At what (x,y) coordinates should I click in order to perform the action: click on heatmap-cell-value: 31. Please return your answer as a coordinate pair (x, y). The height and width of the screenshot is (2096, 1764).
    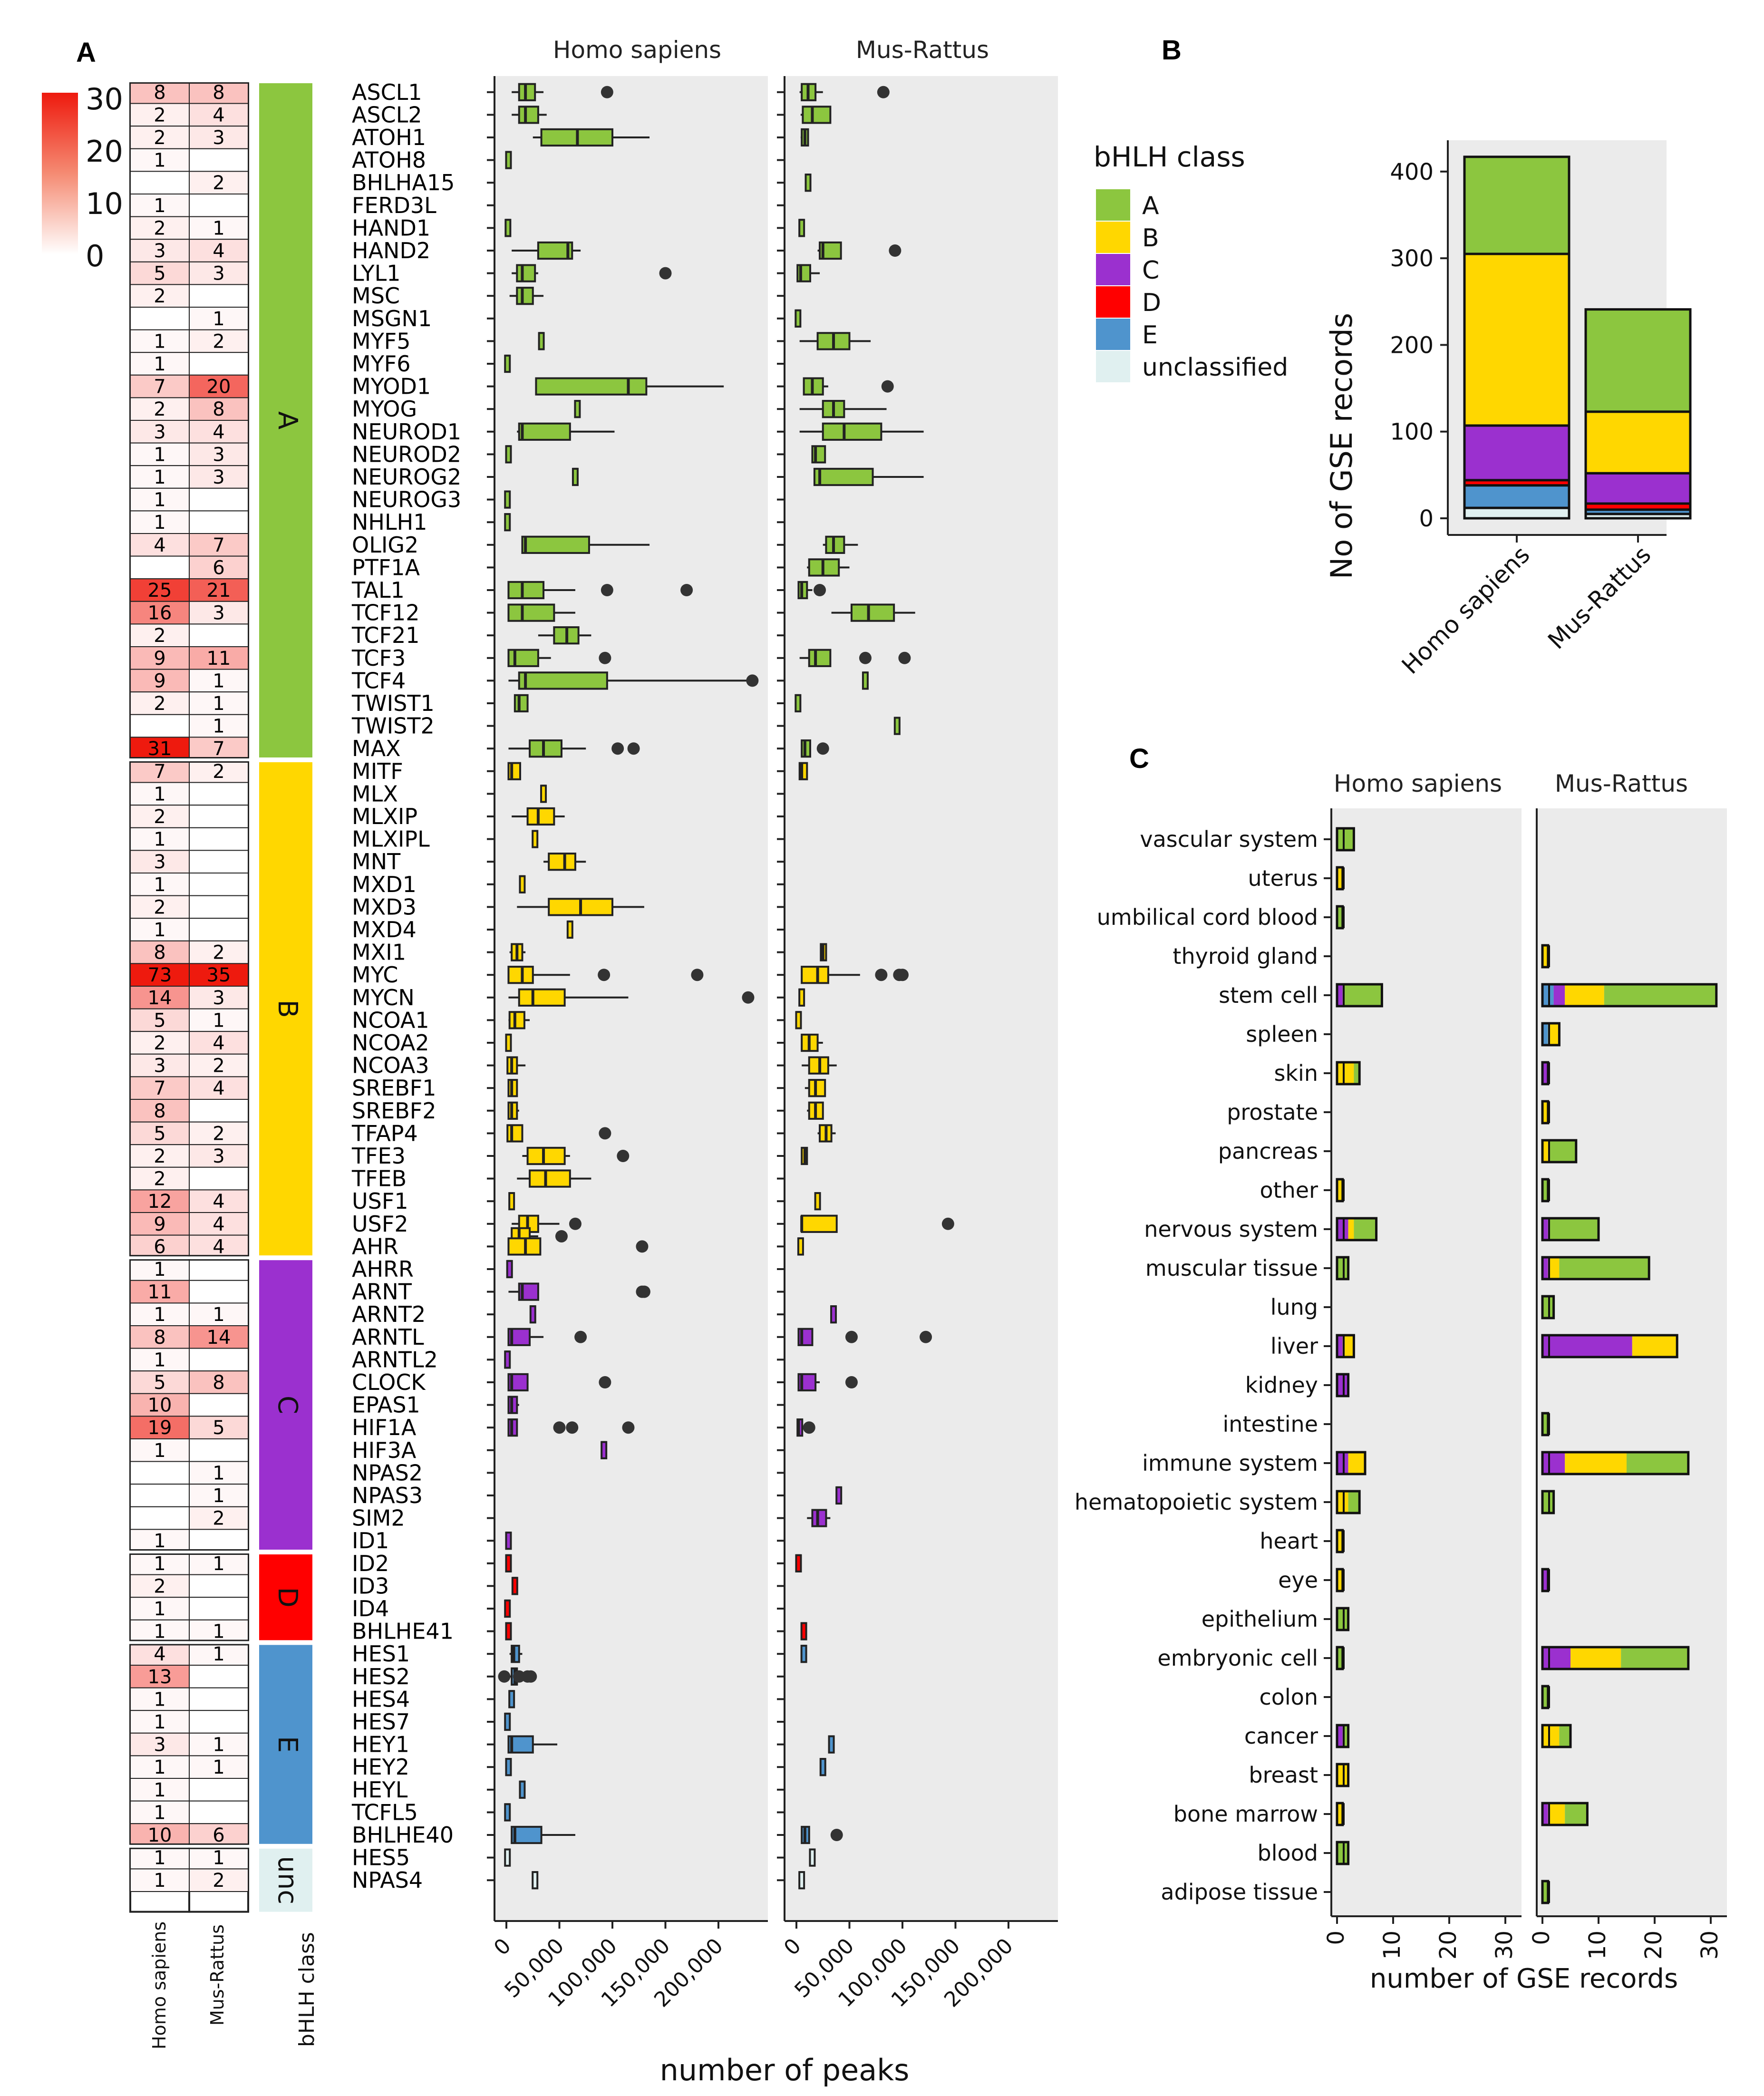
    Looking at the image, I should click on (160, 749).